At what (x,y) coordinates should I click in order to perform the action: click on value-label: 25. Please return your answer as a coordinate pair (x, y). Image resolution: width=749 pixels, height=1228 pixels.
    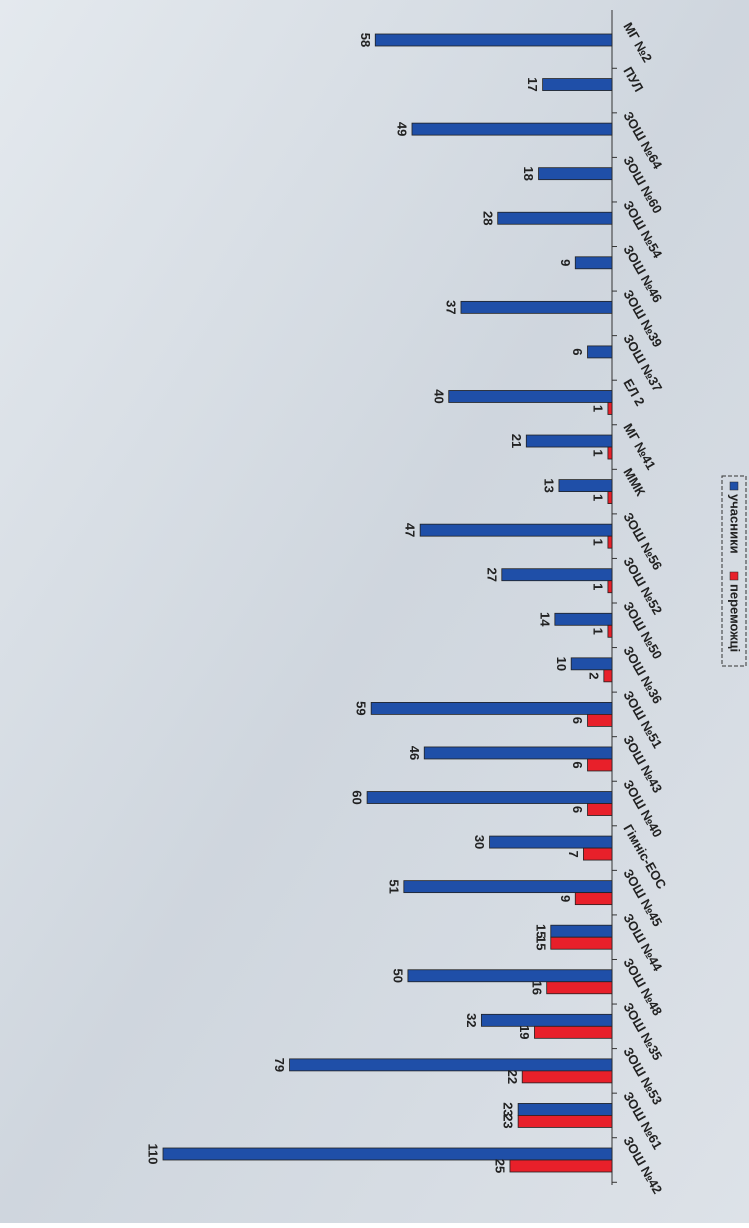
    Looking at the image, I should click on (500, 1166).